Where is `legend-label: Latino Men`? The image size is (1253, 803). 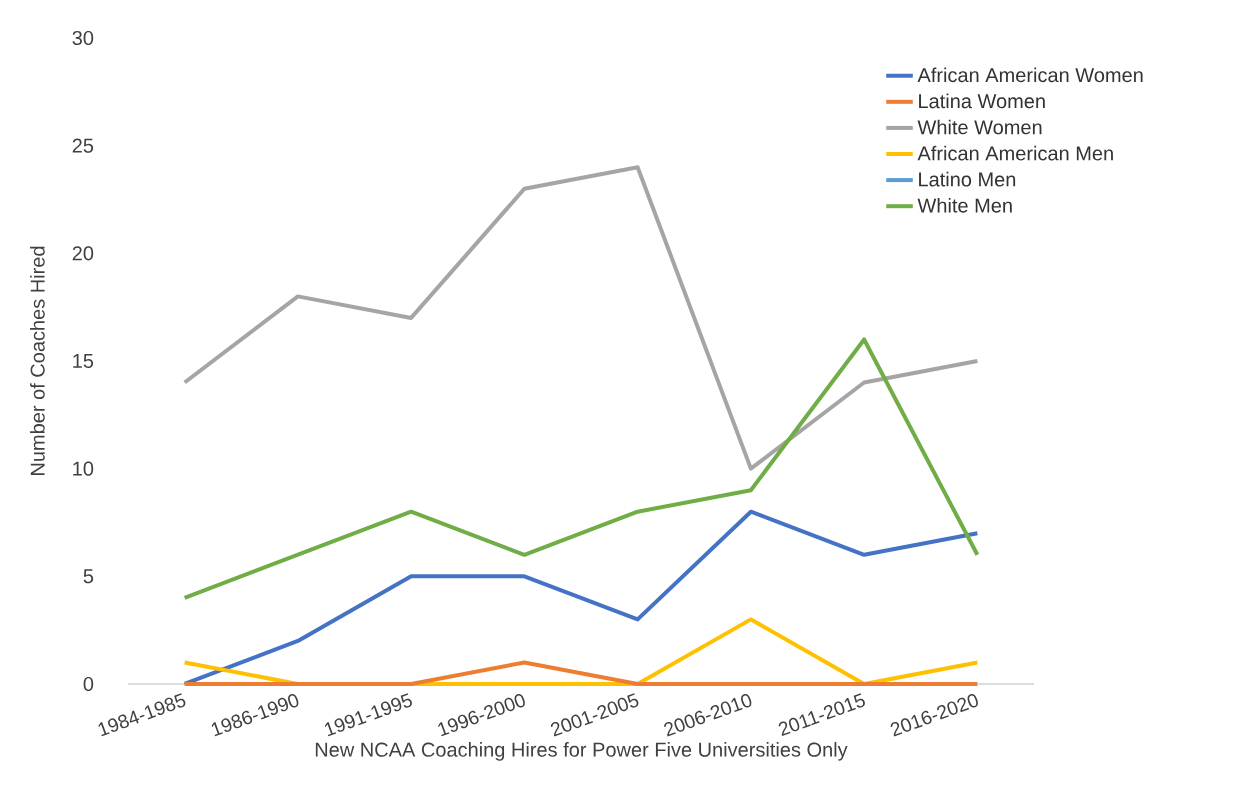 legend-label: Latino Men is located at coordinates (967, 179).